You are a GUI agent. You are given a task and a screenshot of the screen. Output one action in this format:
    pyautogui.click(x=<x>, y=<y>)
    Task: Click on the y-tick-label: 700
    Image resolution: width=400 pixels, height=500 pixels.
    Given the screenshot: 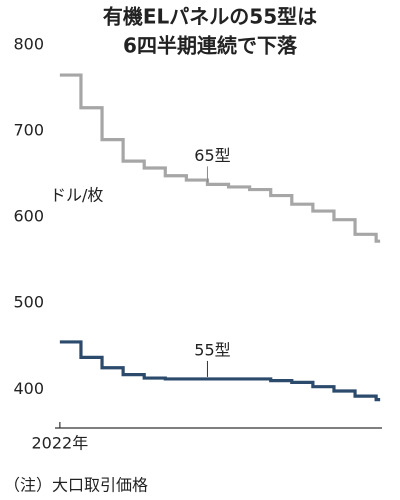 What is the action you would take?
    pyautogui.click(x=28, y=130)
    